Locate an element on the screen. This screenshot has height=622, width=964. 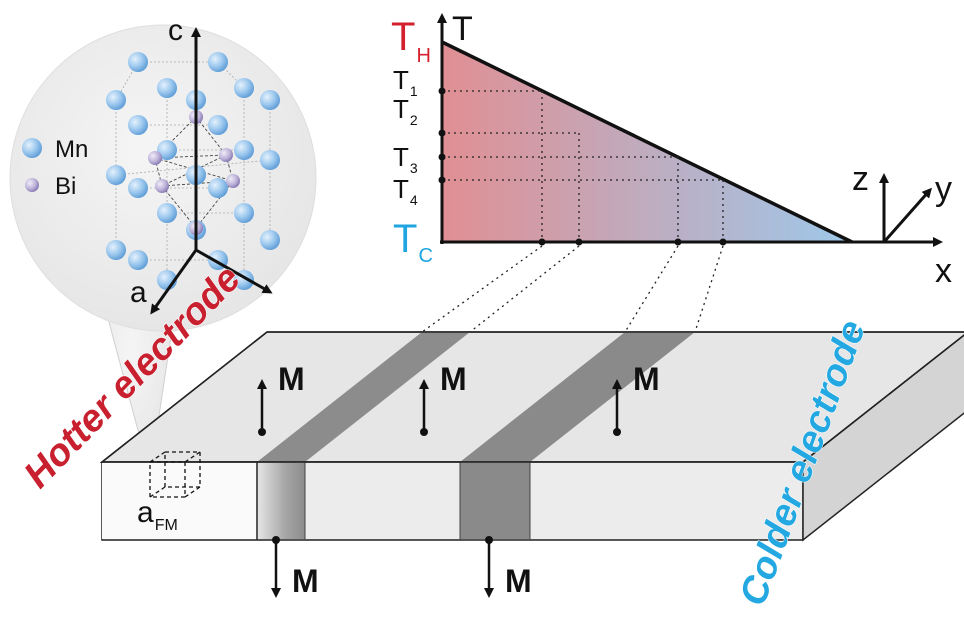
domain-wall-2-top is located at coordinates (577, 397).